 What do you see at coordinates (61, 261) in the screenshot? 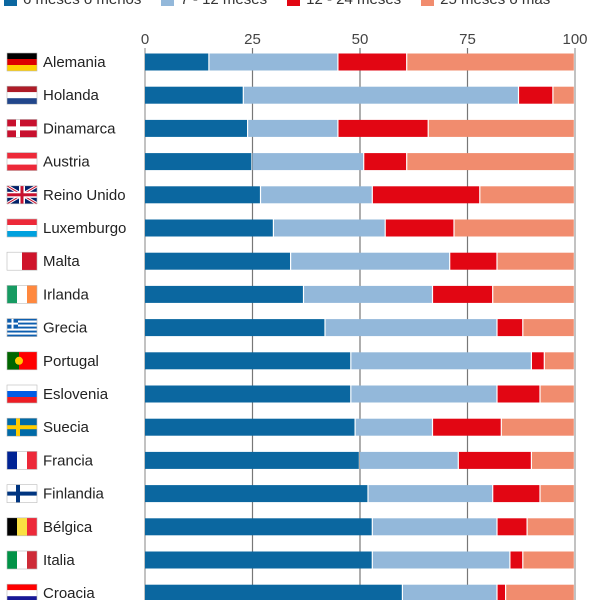
I see `country-label: Malta` at bounding box center [61, 261].